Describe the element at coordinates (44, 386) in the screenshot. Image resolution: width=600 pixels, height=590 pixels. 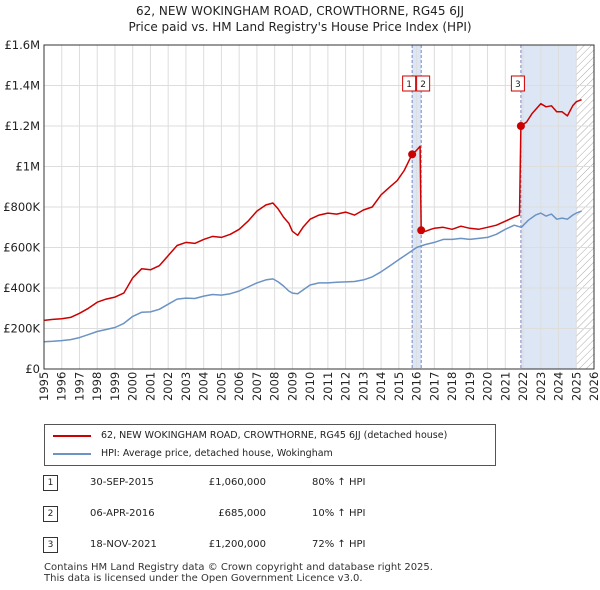
I see `x-tick-label: 1995` at that location.